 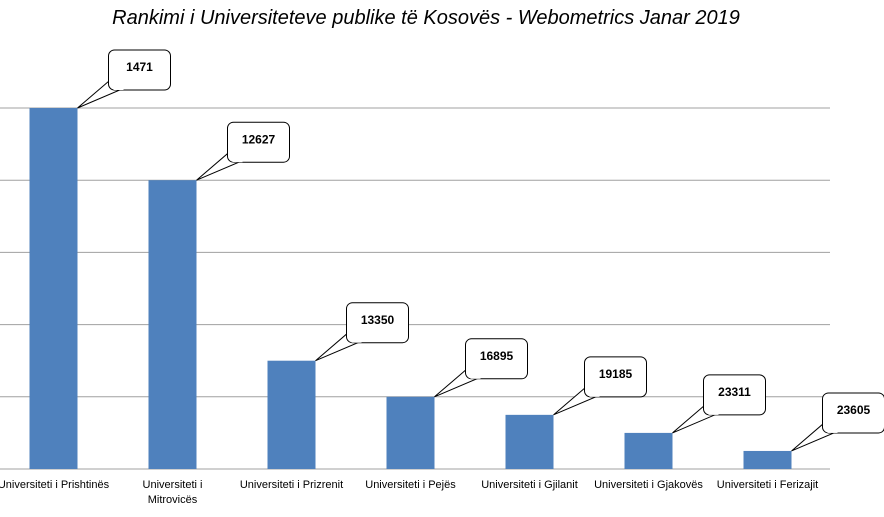 I want to click on x-tick-label: Universiteti i Ferizajit, so click(x=767, y=485).